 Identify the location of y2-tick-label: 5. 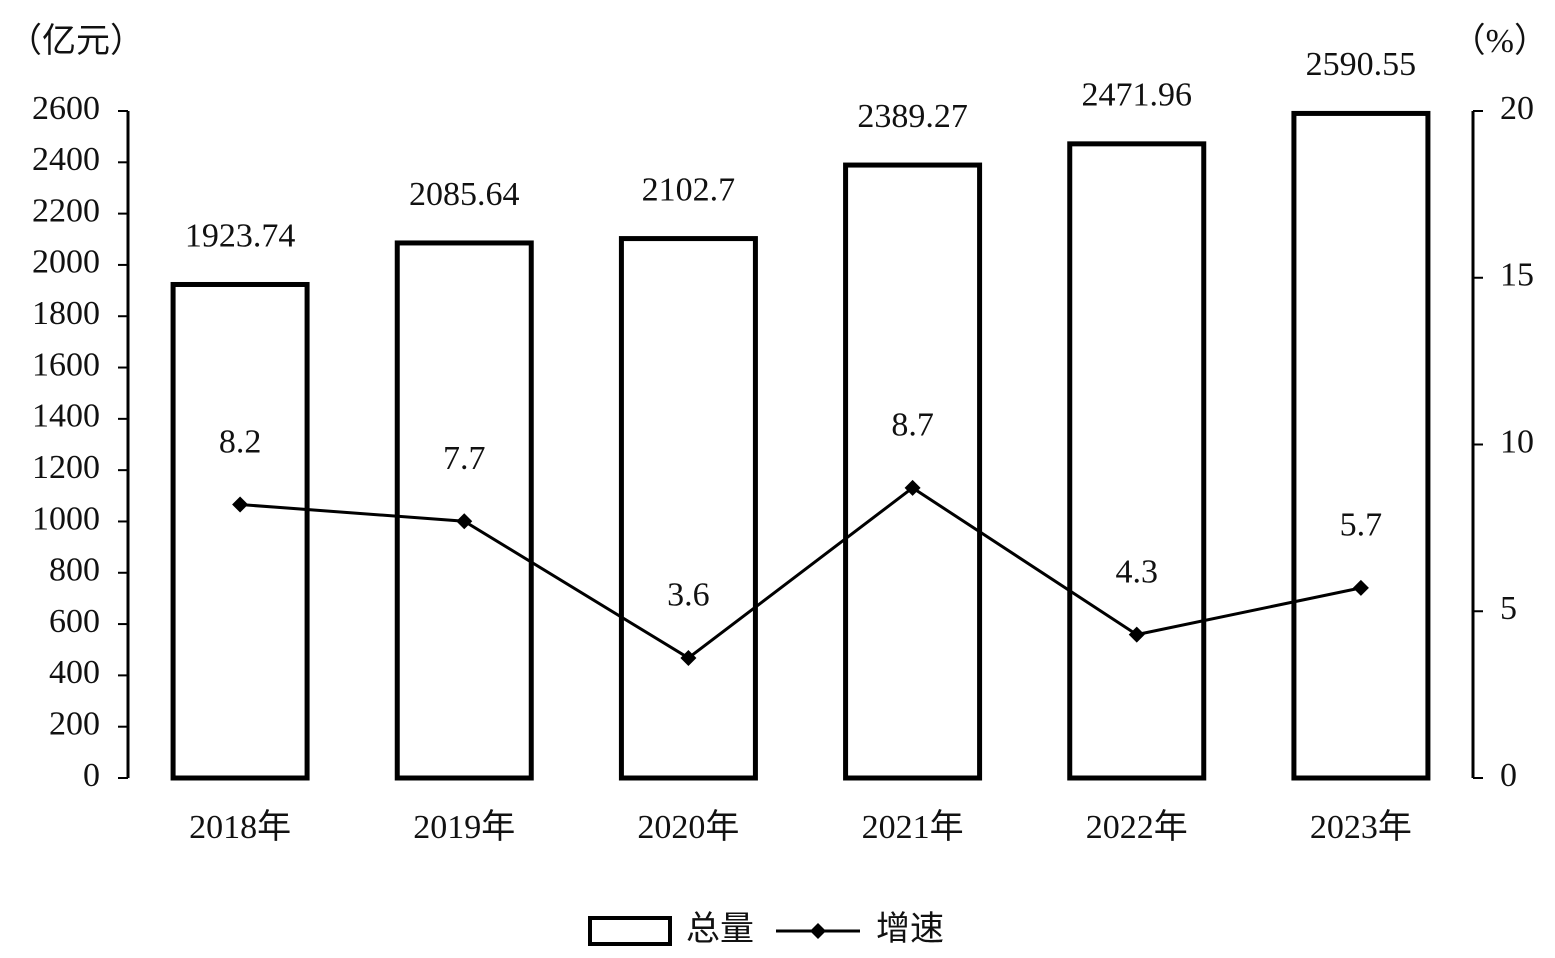
(1508, 608).